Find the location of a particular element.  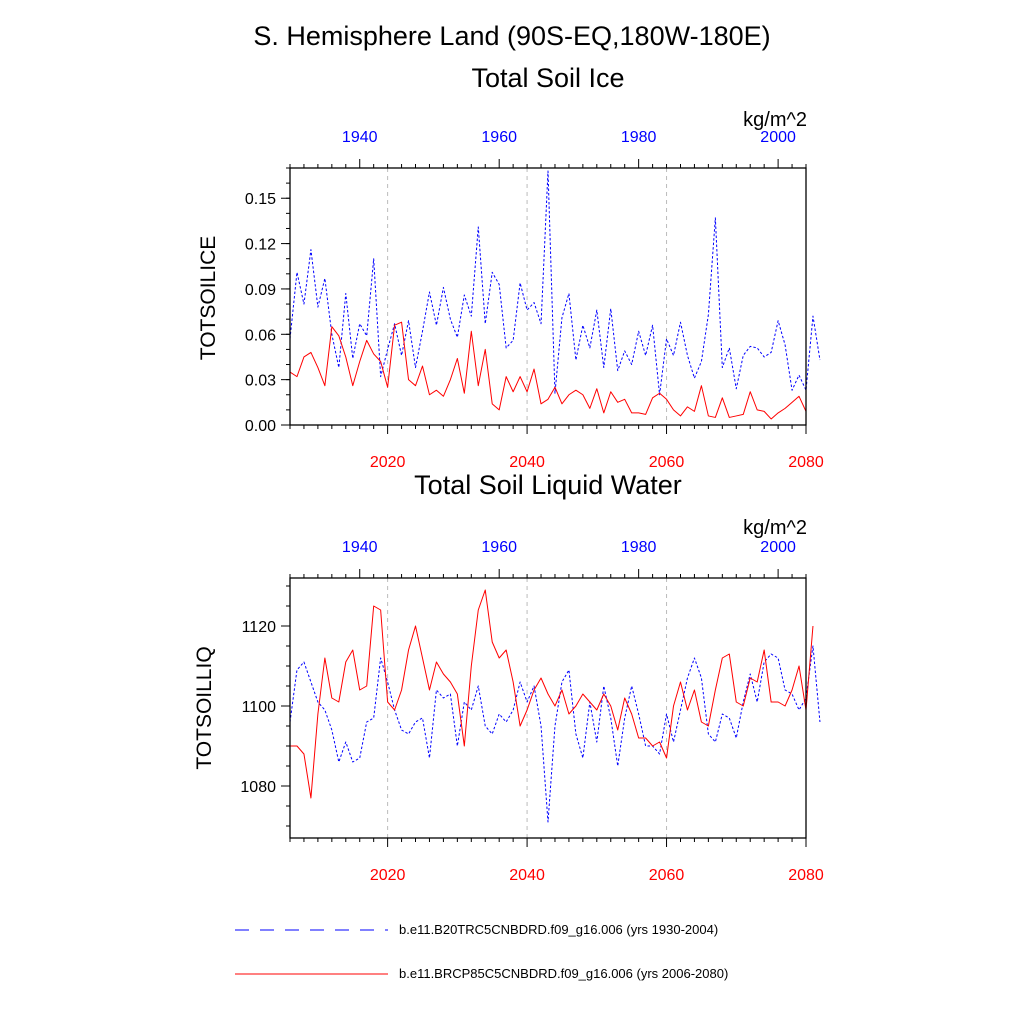

panel-title-soil-liquid: Total Soil Liquid Water is located at coordinates (548, 485).